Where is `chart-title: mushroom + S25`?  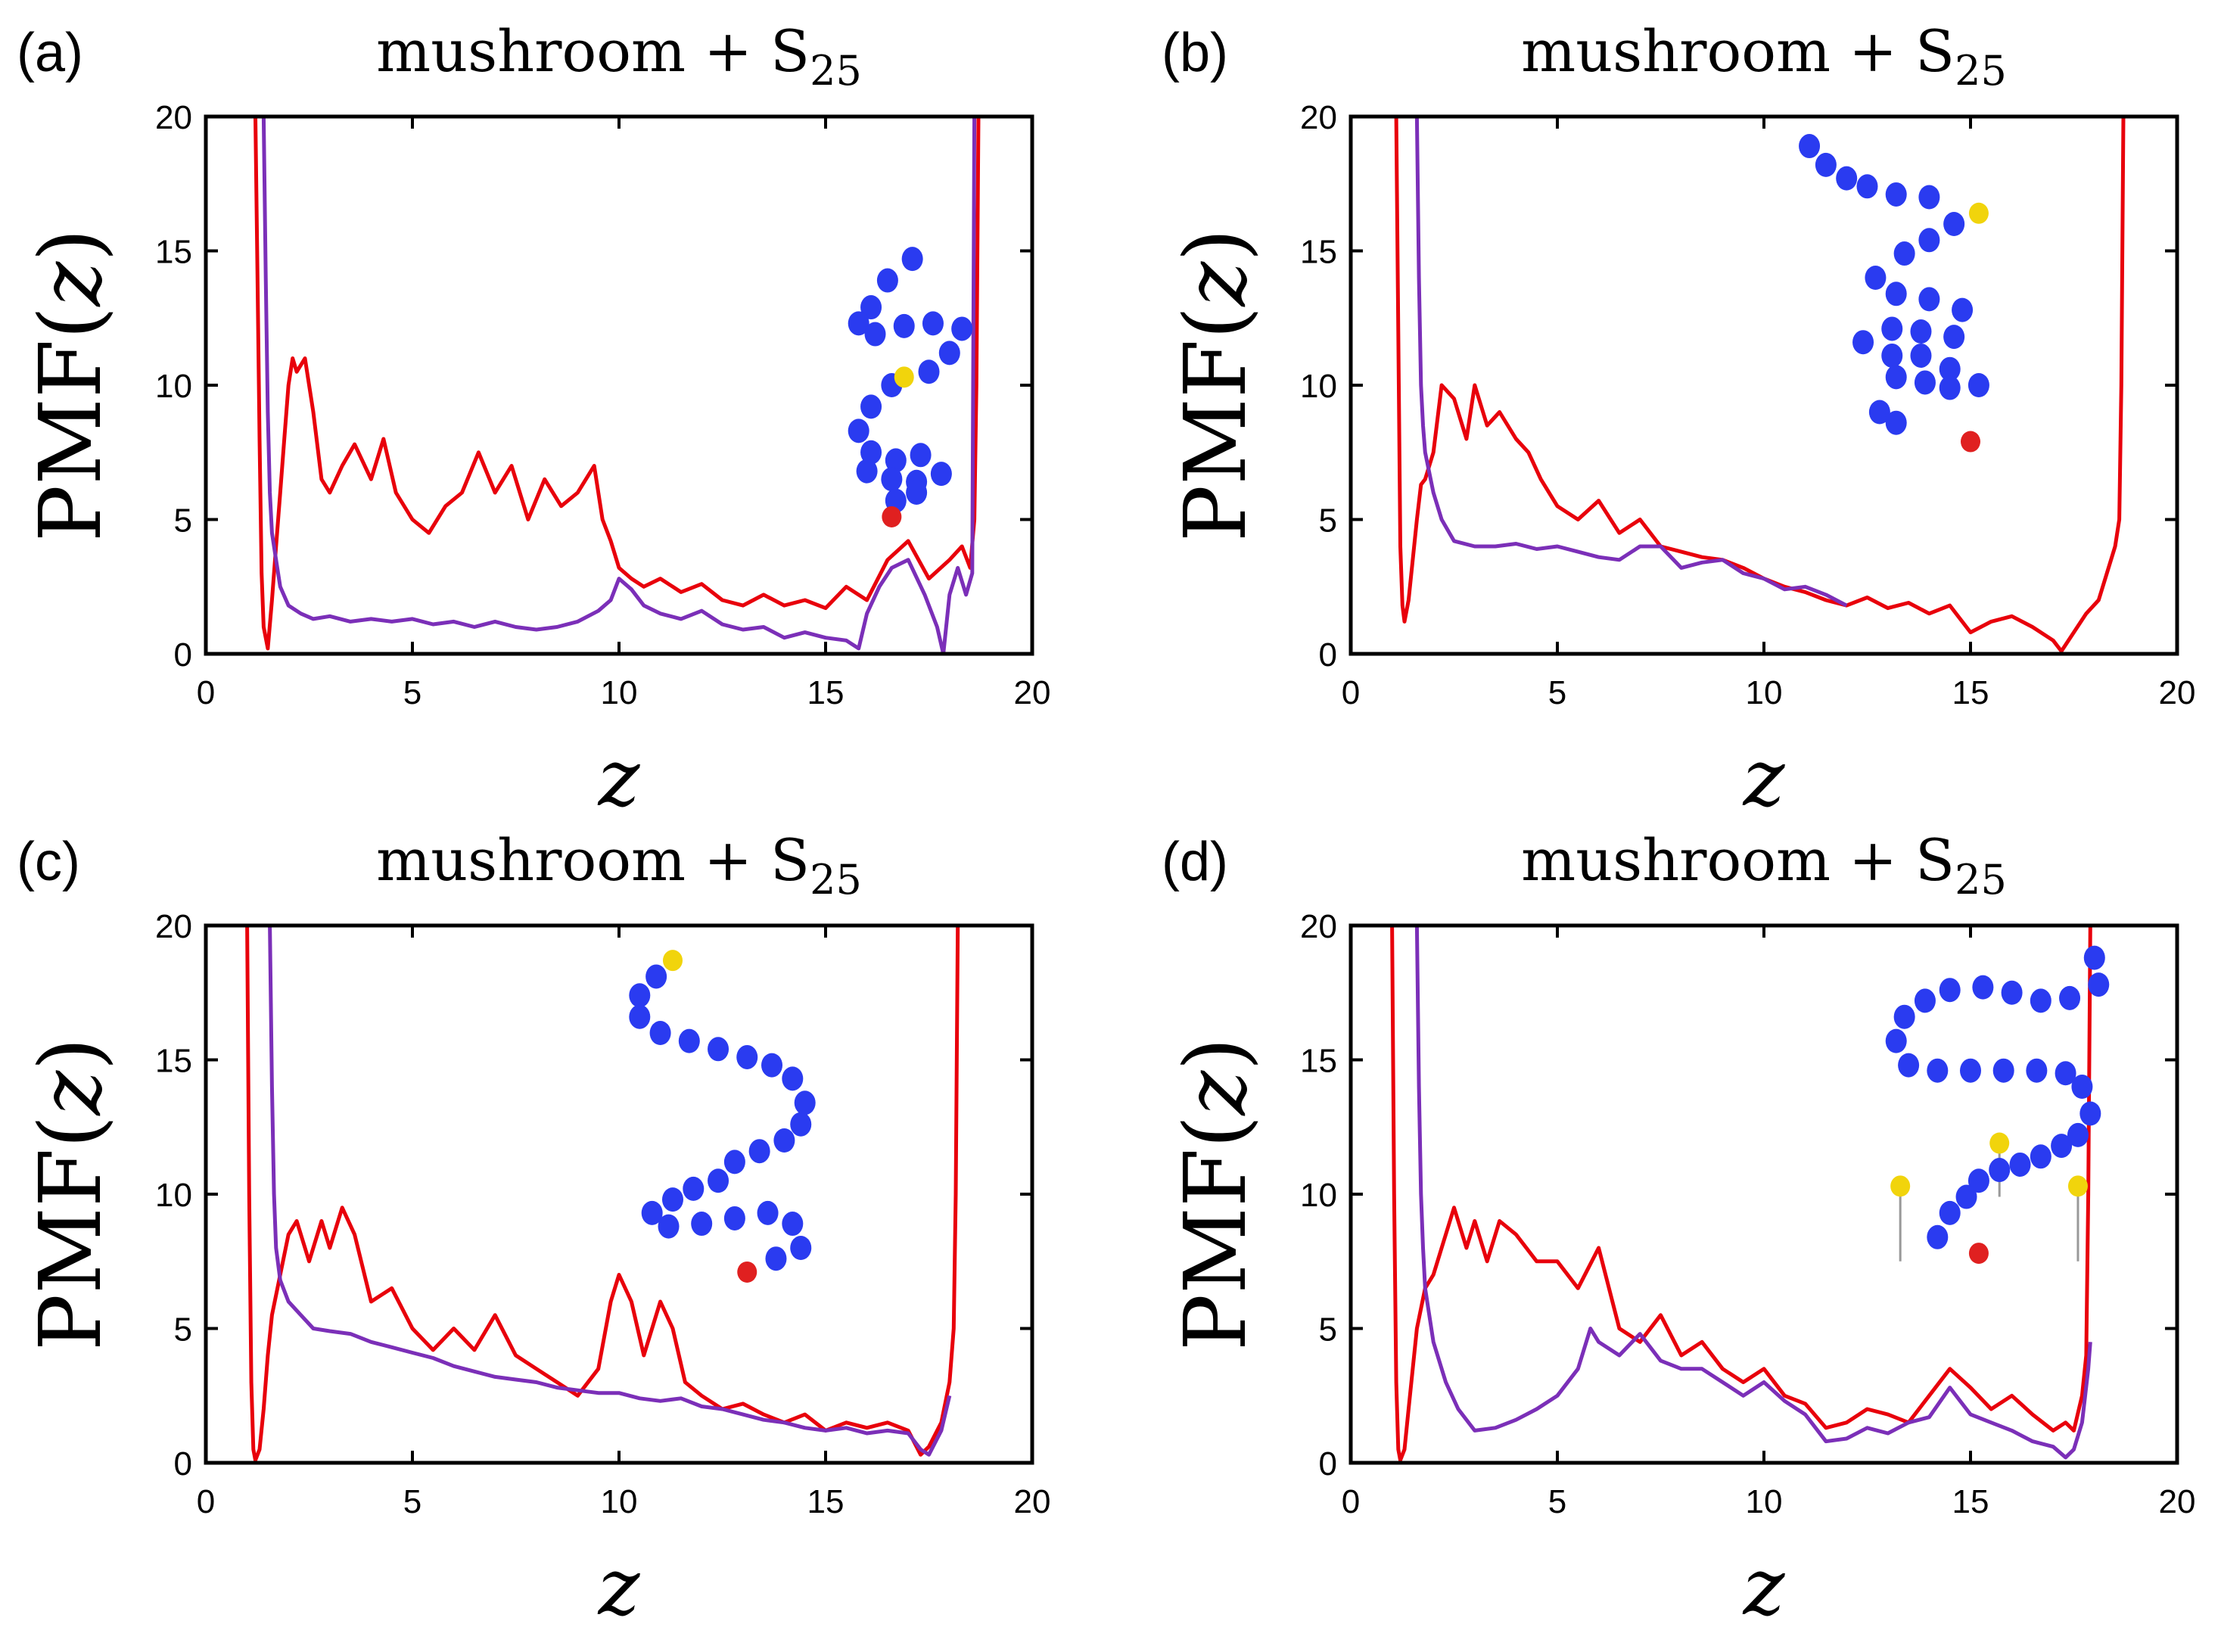
chart-title: mushroom + S25 is located at coordinates (619, 56).